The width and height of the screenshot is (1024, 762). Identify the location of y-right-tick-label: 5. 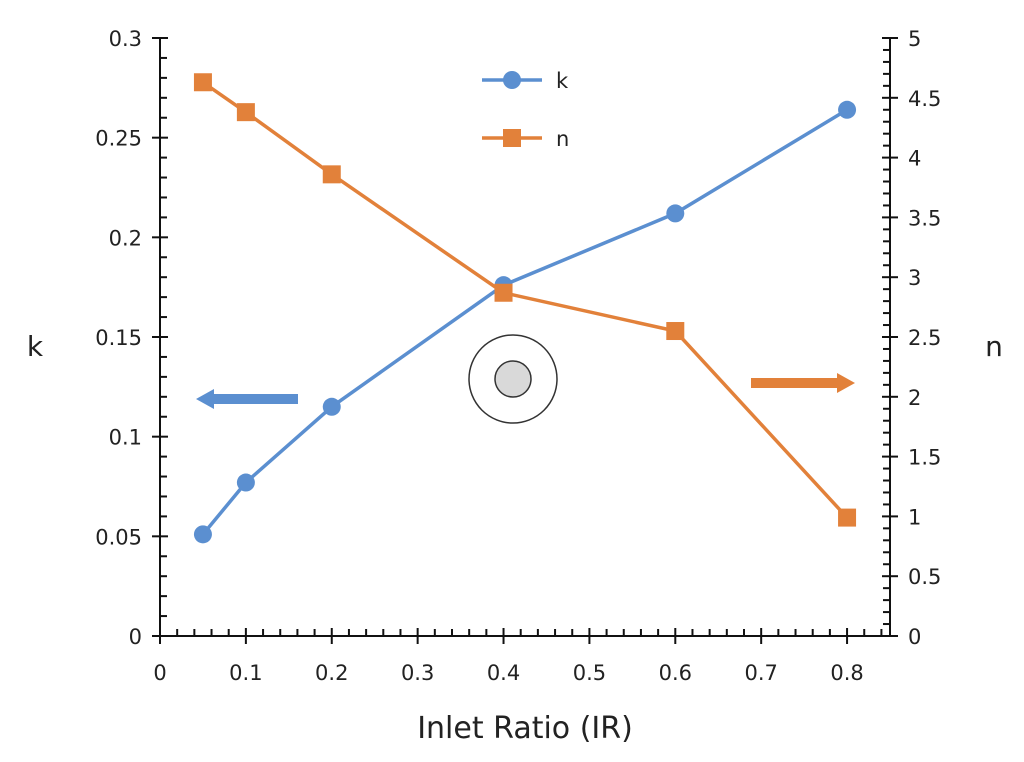
(914, 39).